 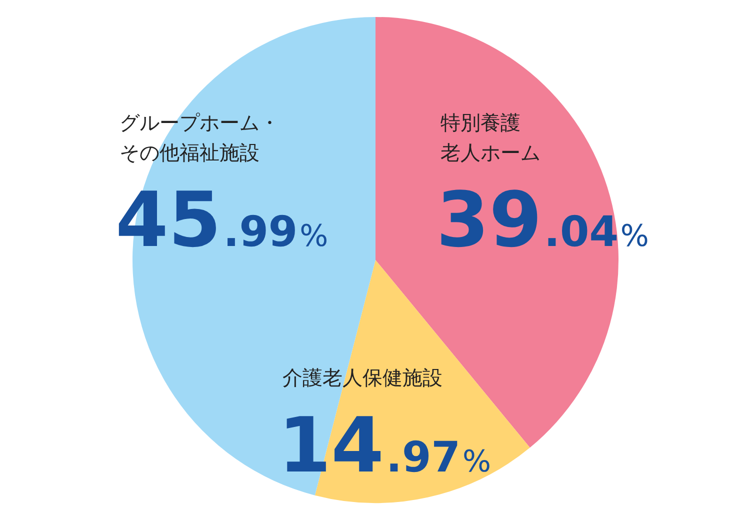 What do you see at coordinates (490, 137) in the screenshot?
I see `slice-label: 特別養護老人ホーム` at bounding box center [490, 137].